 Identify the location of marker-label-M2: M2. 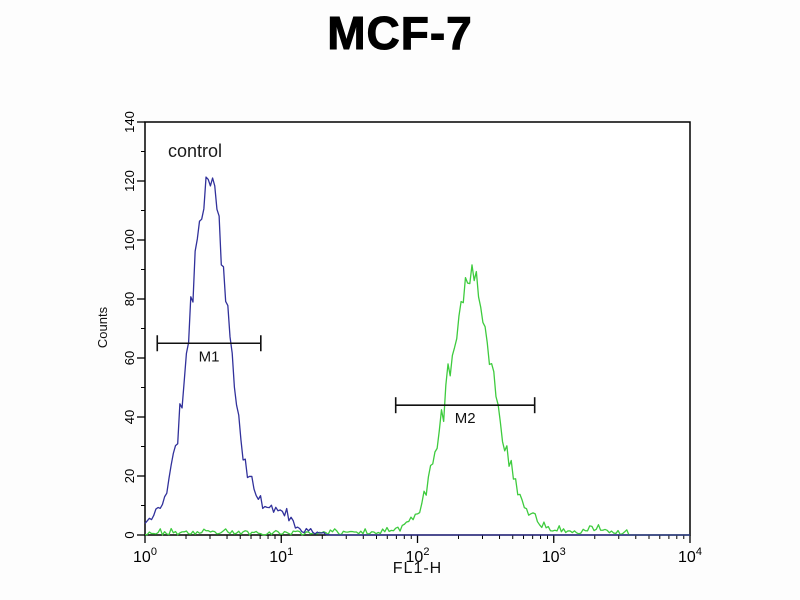
(465, 418).